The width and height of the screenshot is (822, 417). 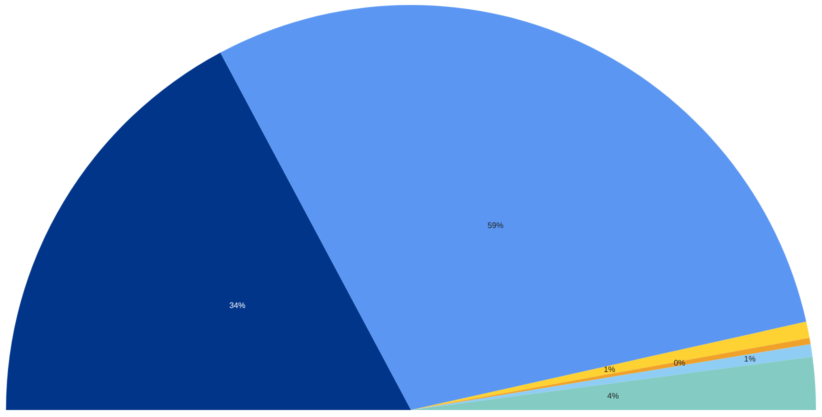 I want to click on data-label: 4%, so click(x=613, y=396).